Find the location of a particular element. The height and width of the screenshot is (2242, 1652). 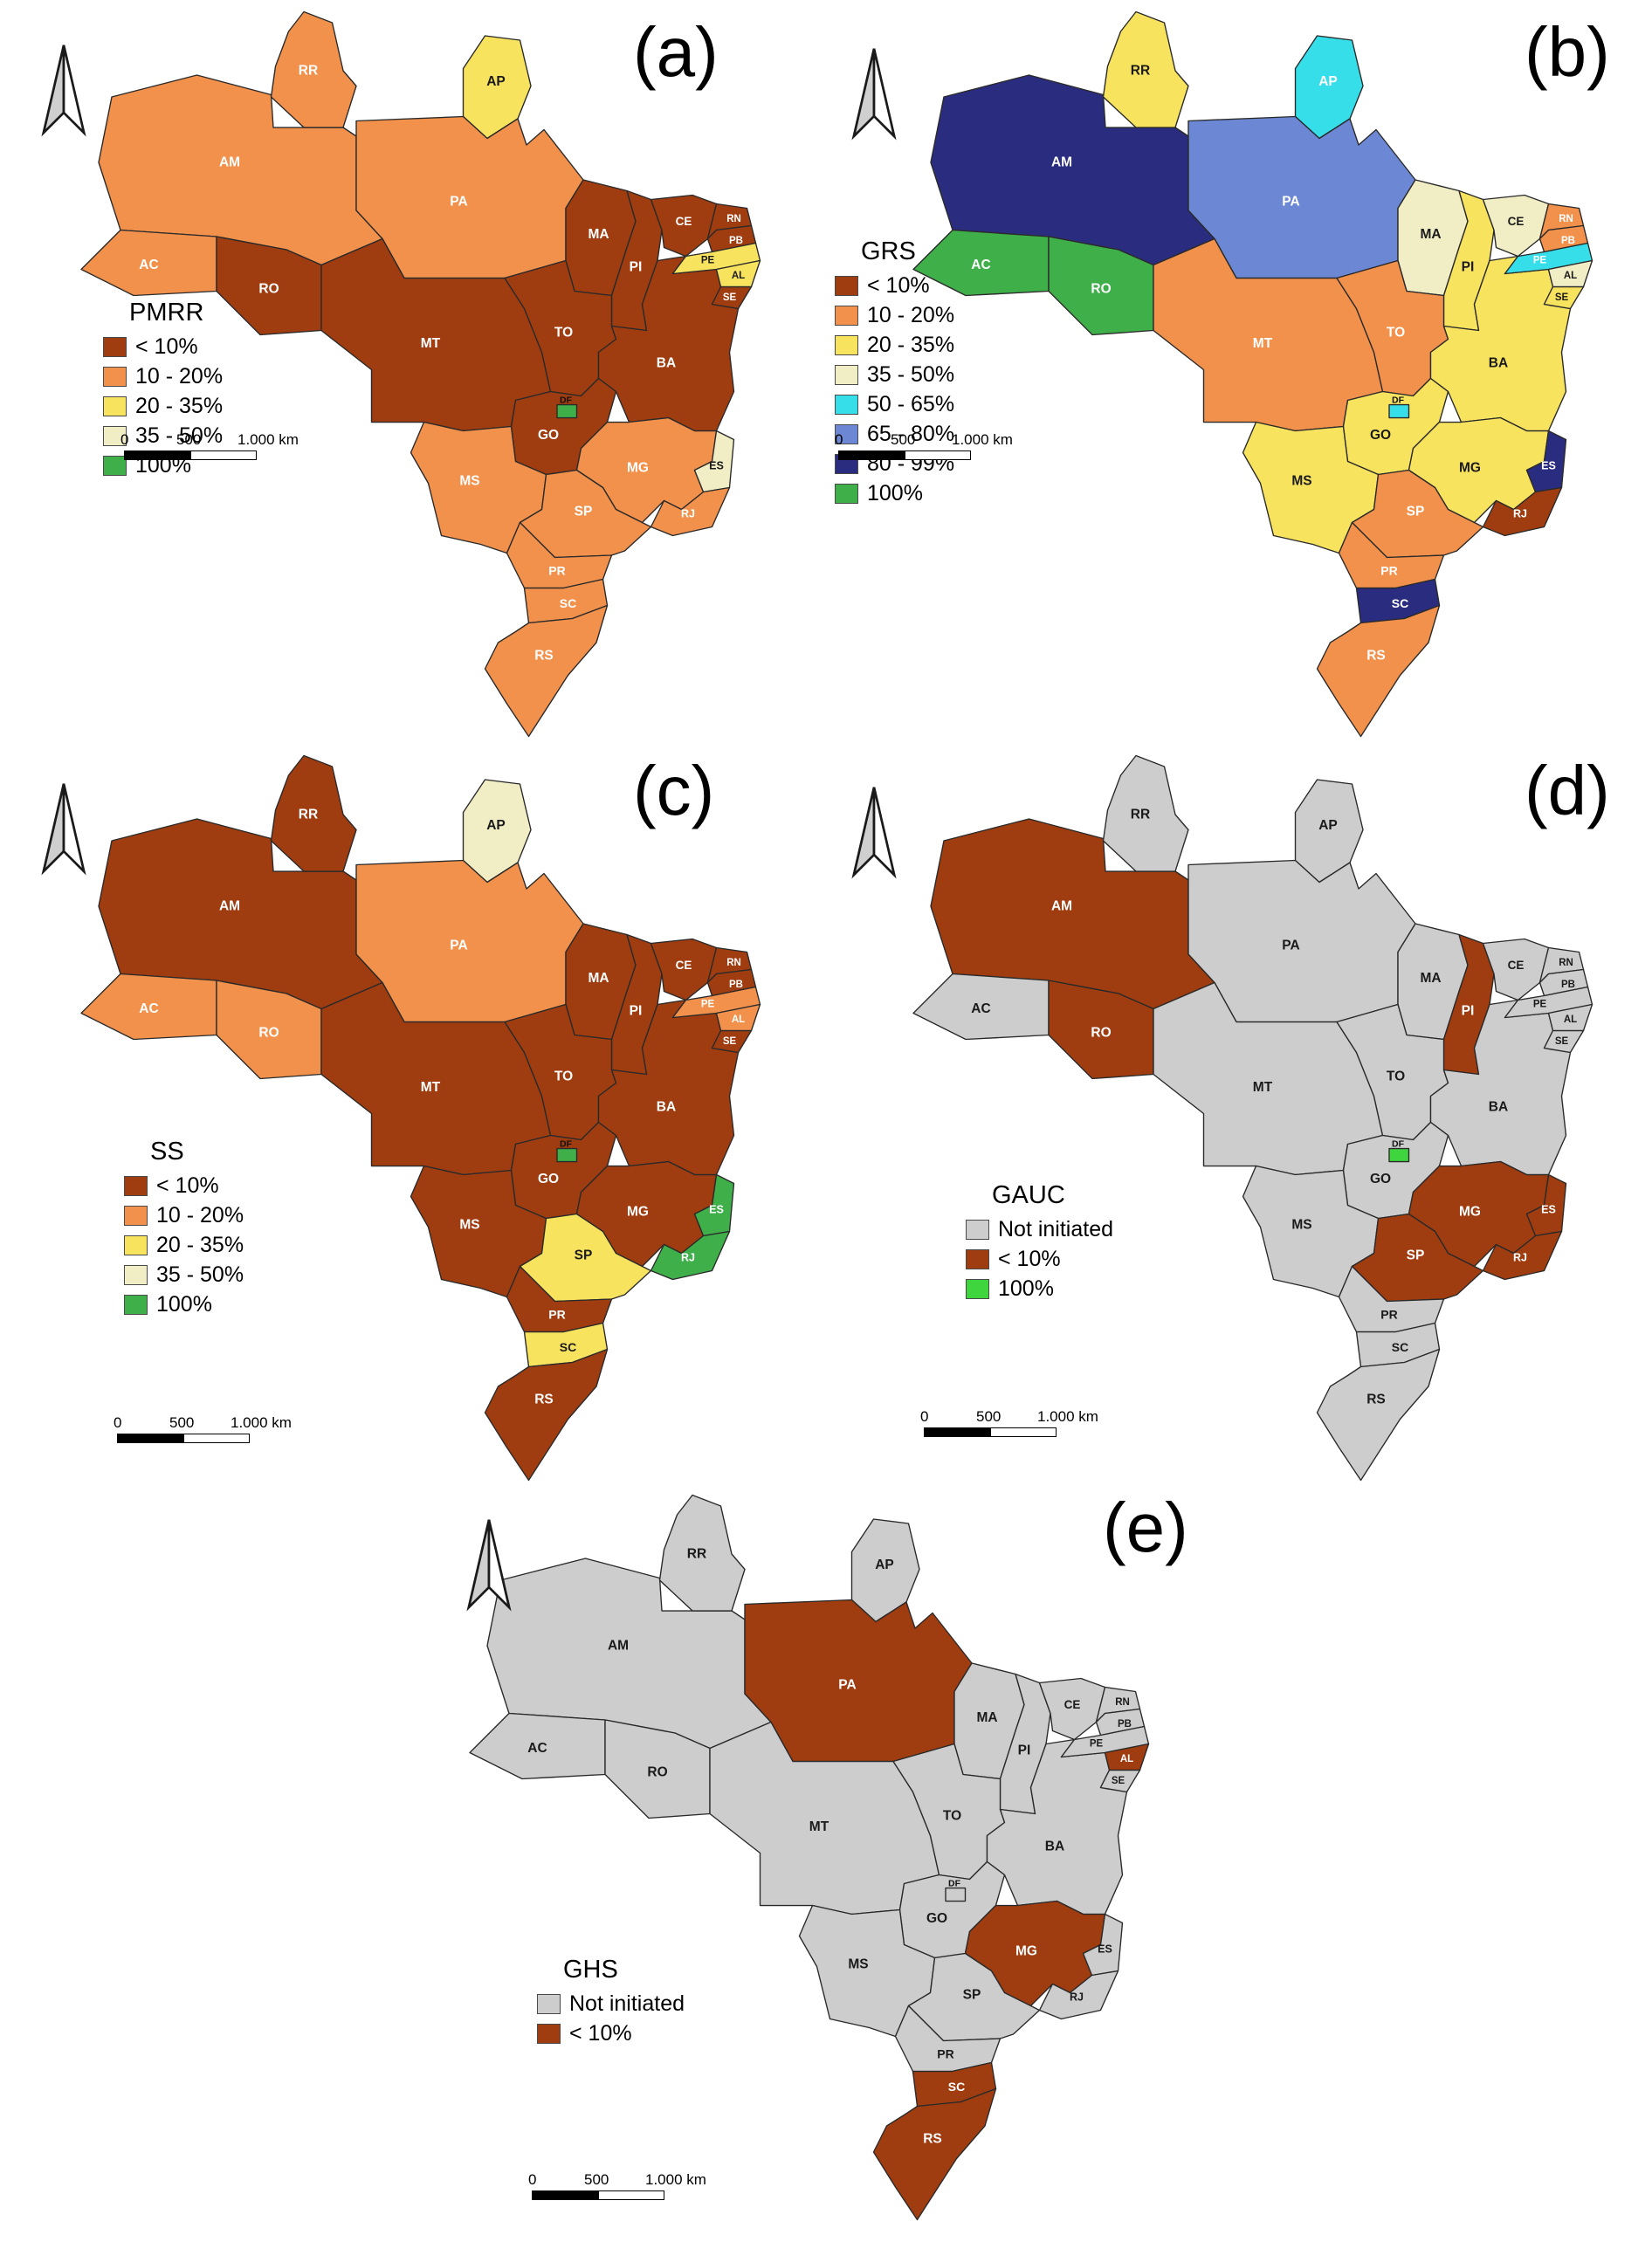

legend-title: PMRR is located at coordinates (166, 313).